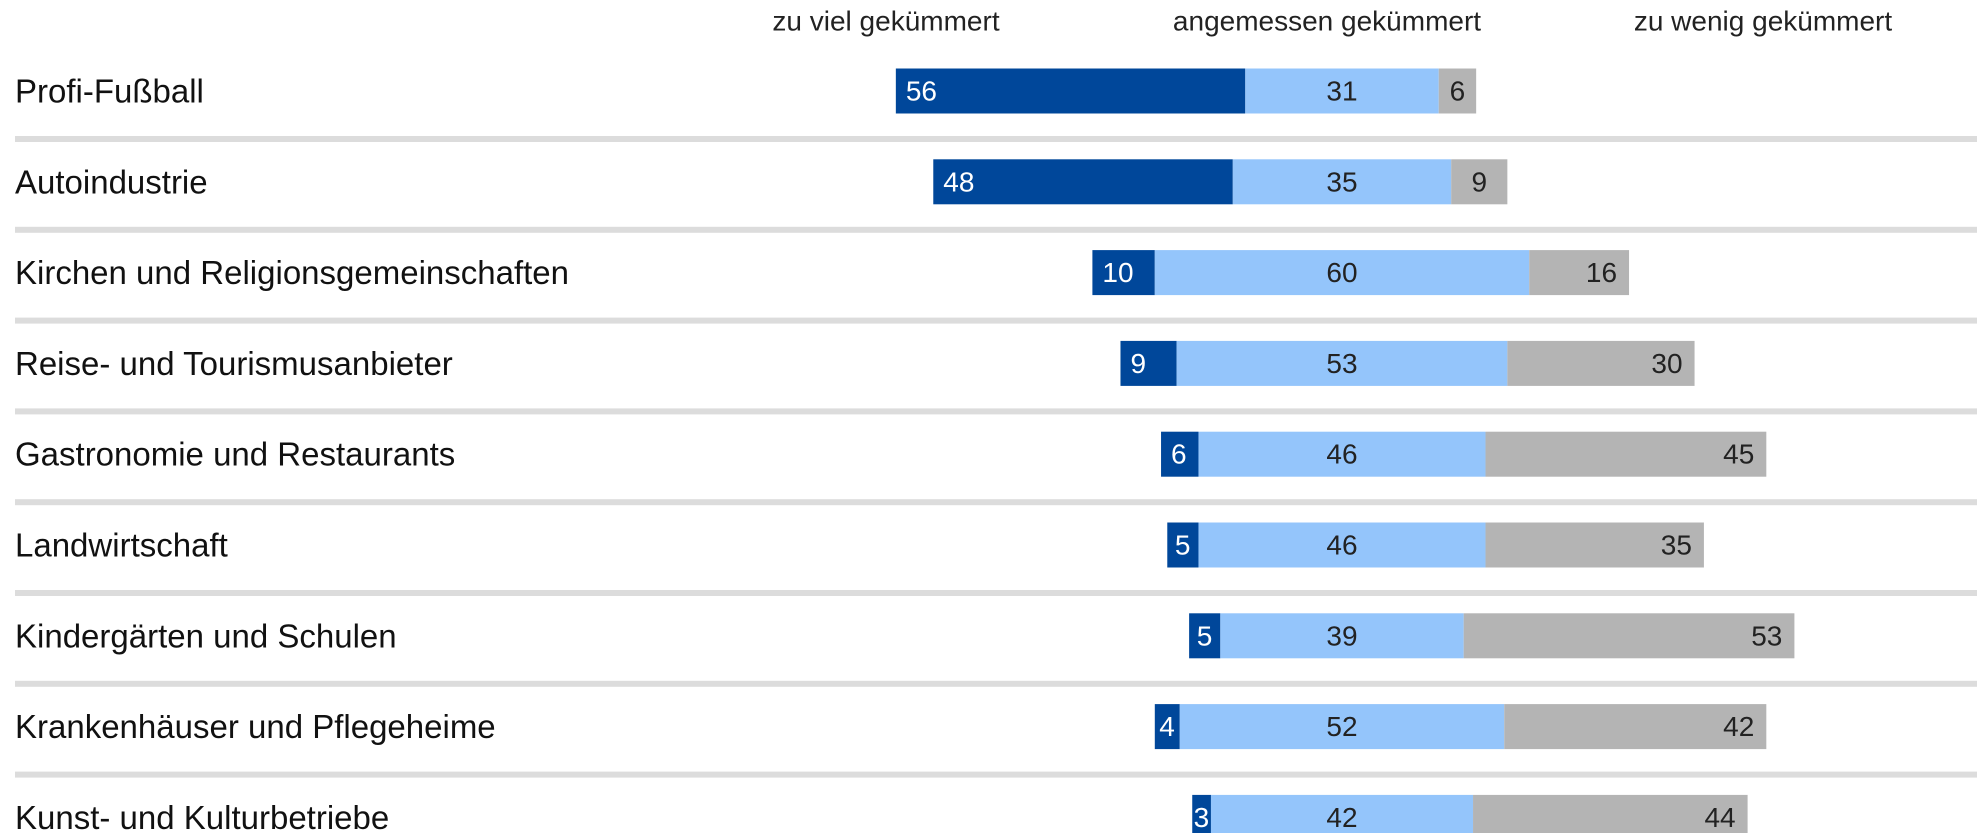  I want to click on legend-label: zu wenig gekümmert, so click(1763, 21).